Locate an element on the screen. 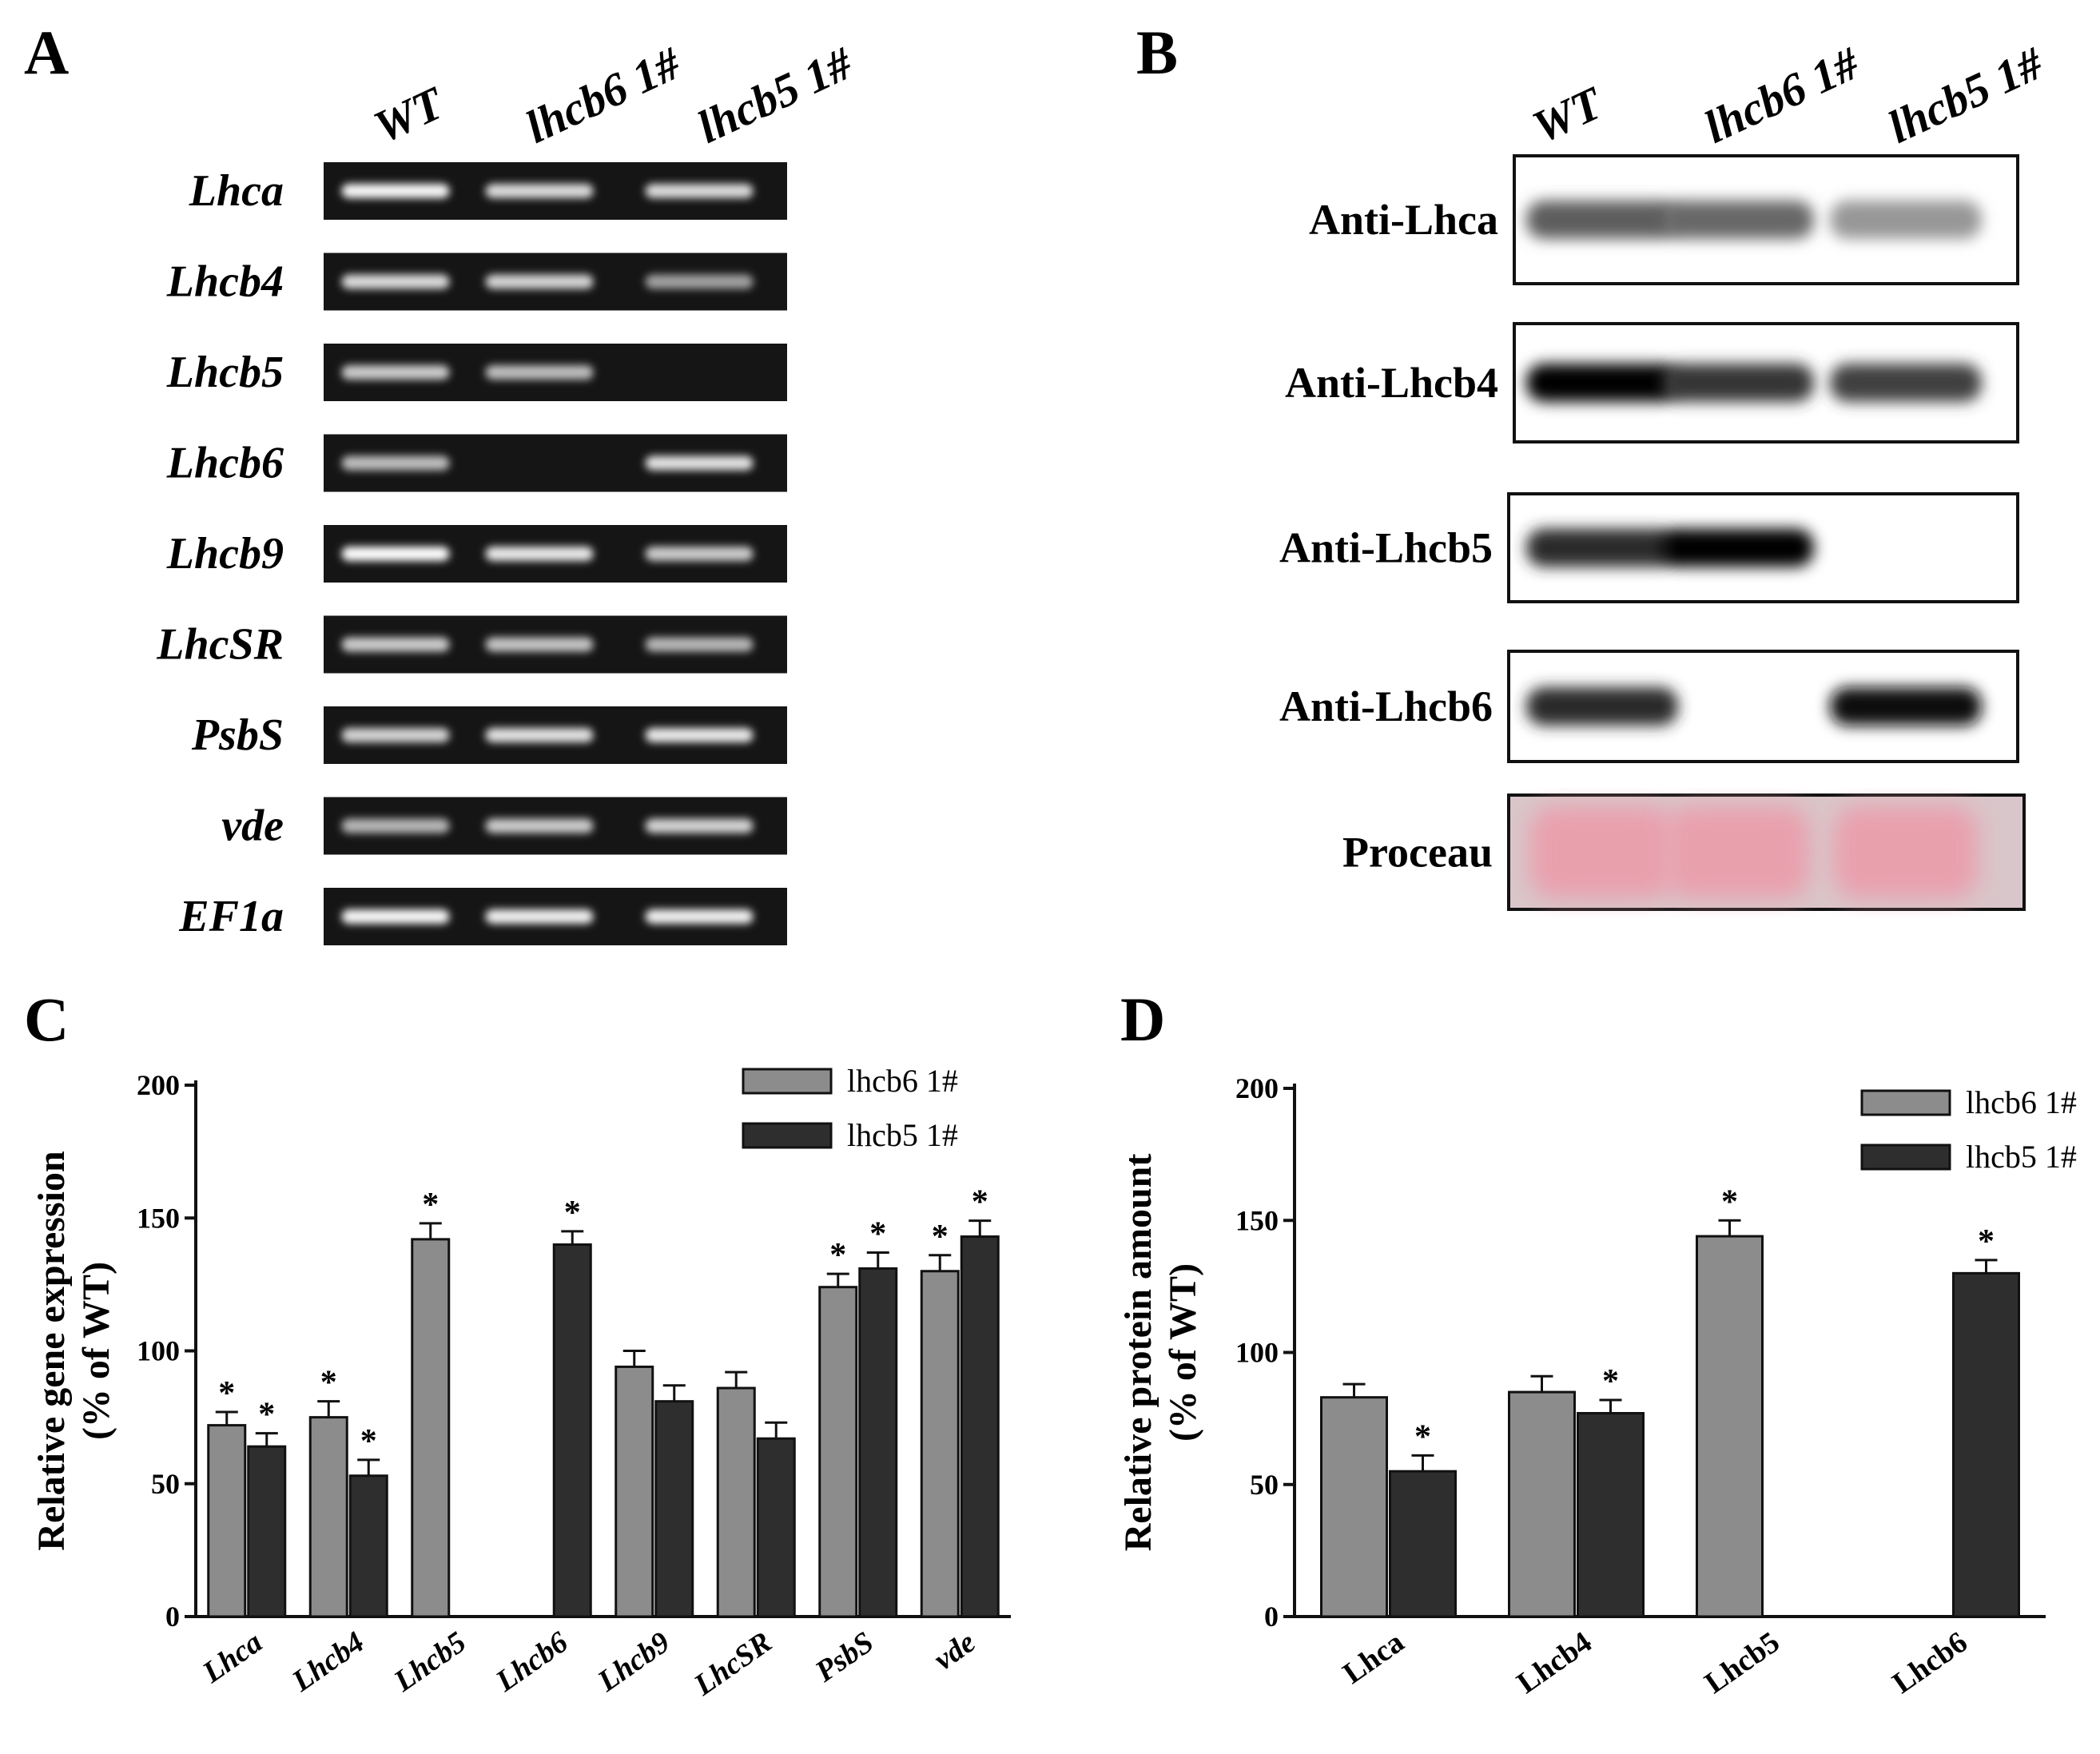 This screenshot has width=2100, height=1754. gel-row-label: Lhcb4 is located at coordinates (225, 282).